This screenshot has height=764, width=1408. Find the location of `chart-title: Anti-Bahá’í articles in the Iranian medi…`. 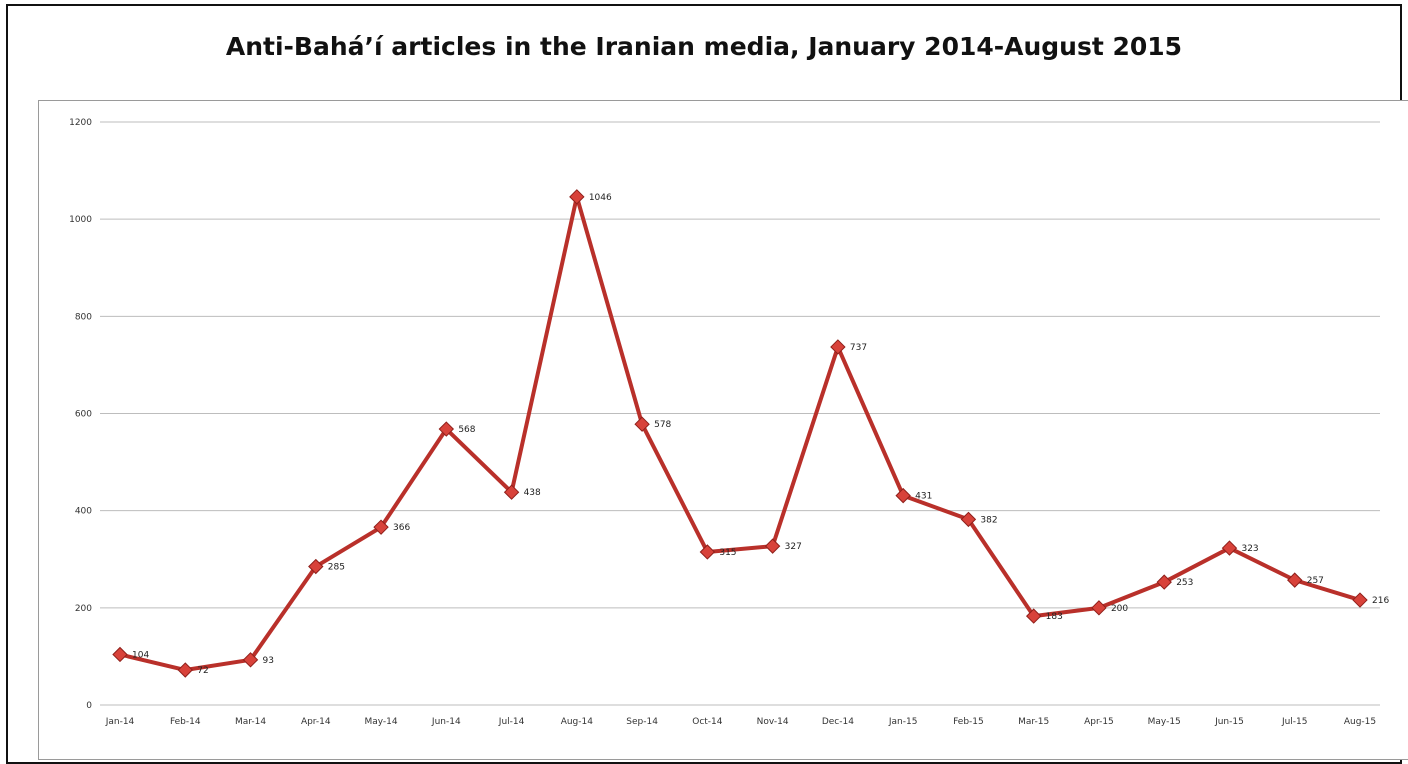

chart-title: Anti-Bahá’í articles in the Iranian medi… is located at coordinates (704, 46).